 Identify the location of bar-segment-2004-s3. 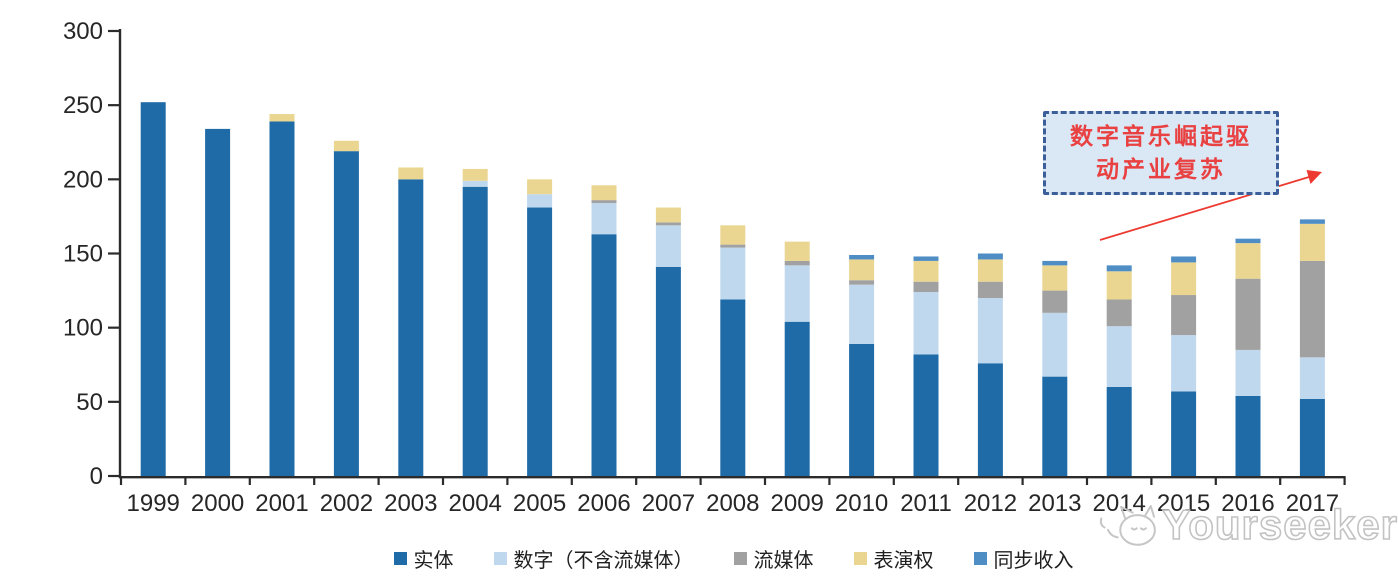
(475, 174).